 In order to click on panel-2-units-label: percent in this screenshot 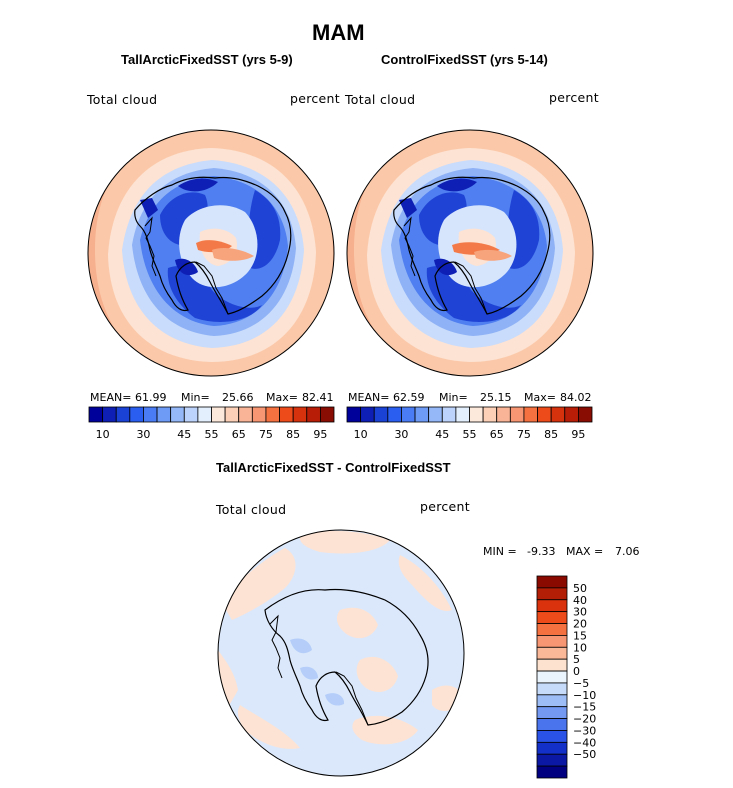, I will do `click(574, 97)`.